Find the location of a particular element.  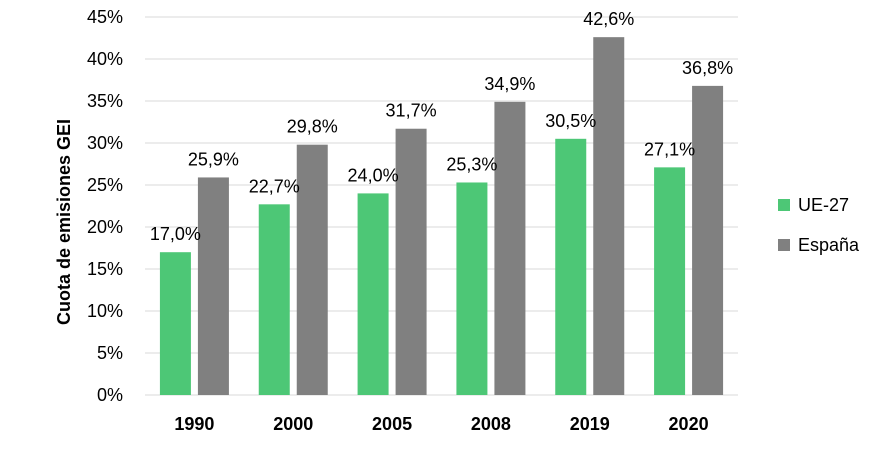

legend: UE-27 España is located at coordinates (819, 225).